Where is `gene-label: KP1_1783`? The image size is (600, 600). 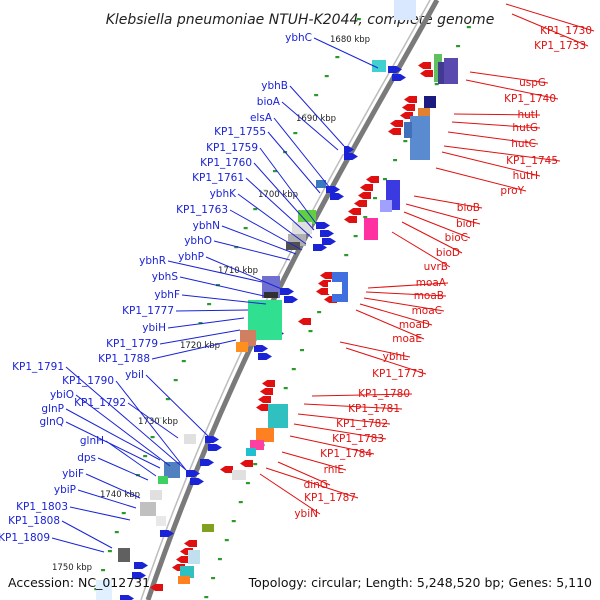 gene-label: KP1_1783 is located at coordinates (358, 439).